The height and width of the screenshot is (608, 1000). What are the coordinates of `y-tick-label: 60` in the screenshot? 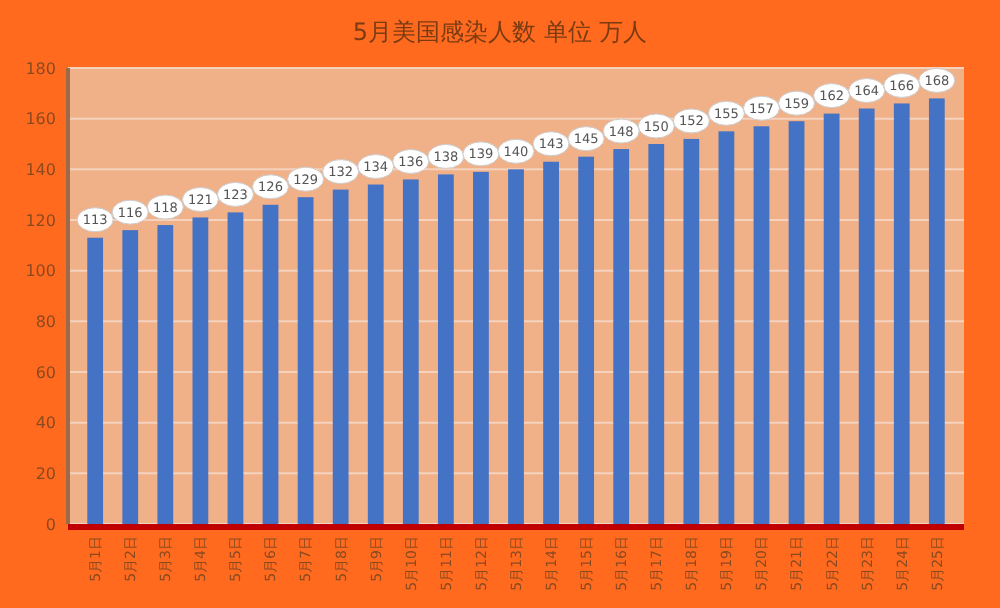 It's located at (45, 372).